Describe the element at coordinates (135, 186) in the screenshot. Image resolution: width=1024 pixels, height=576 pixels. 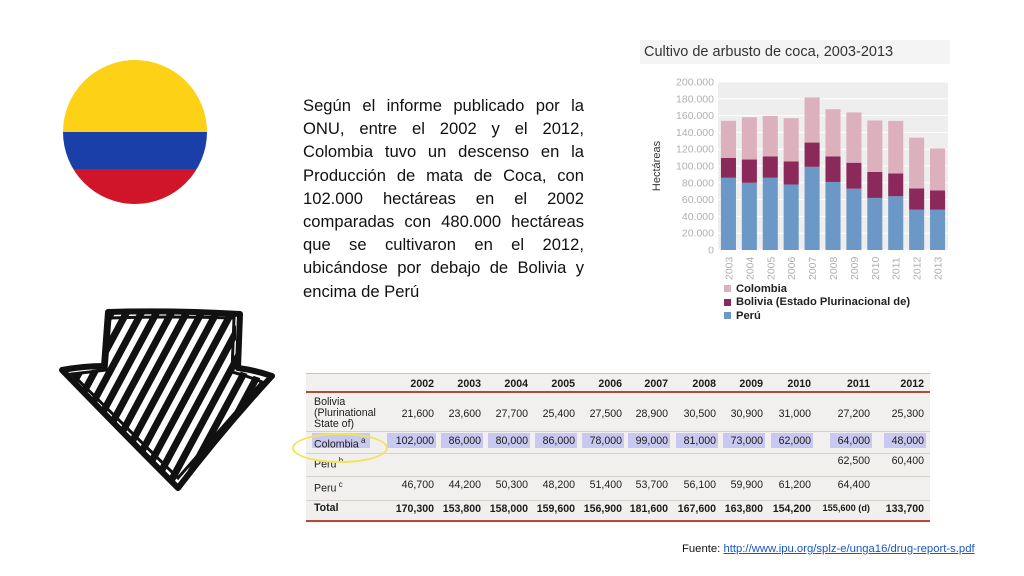
I see `flag-red-band` at that location.